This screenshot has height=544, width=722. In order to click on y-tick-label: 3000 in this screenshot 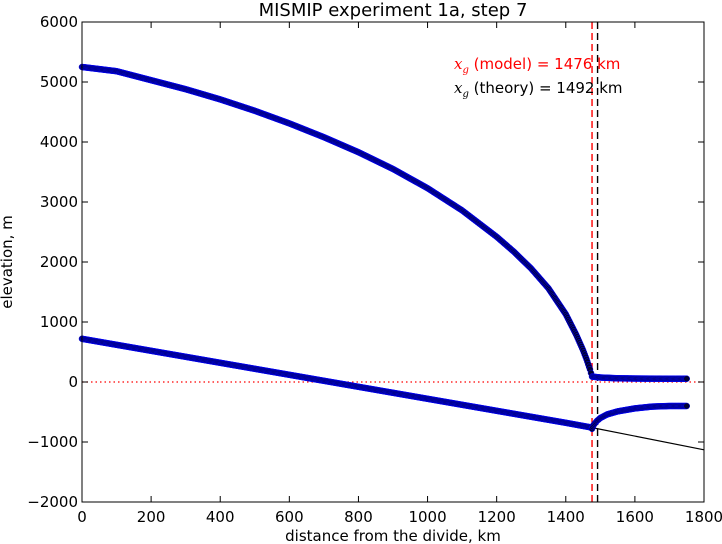, I will do `click(59, 202)`.